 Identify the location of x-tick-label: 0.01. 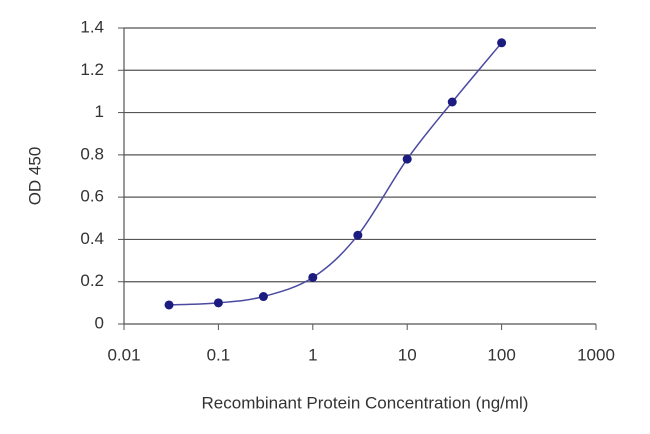
(123, 354).